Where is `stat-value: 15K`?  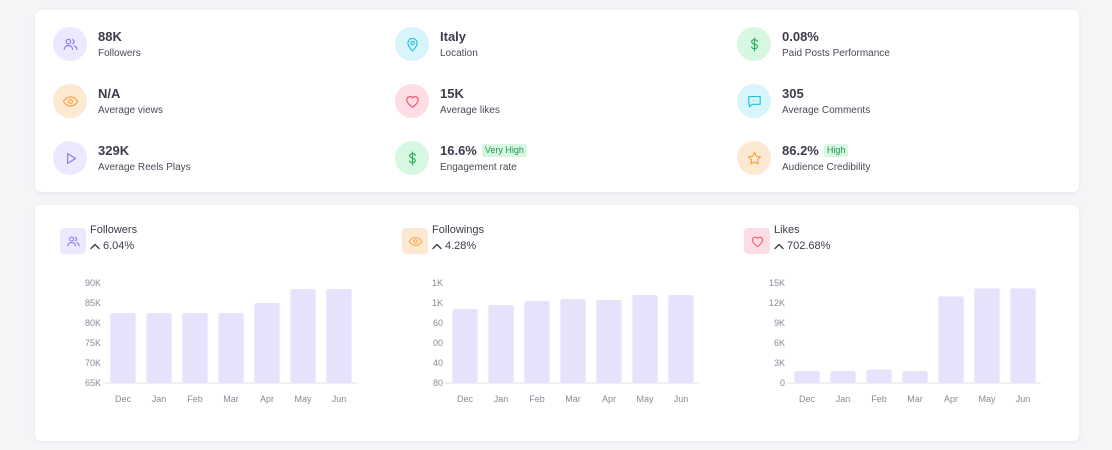
stat-value: 15K is located at coordinates (452, 93).